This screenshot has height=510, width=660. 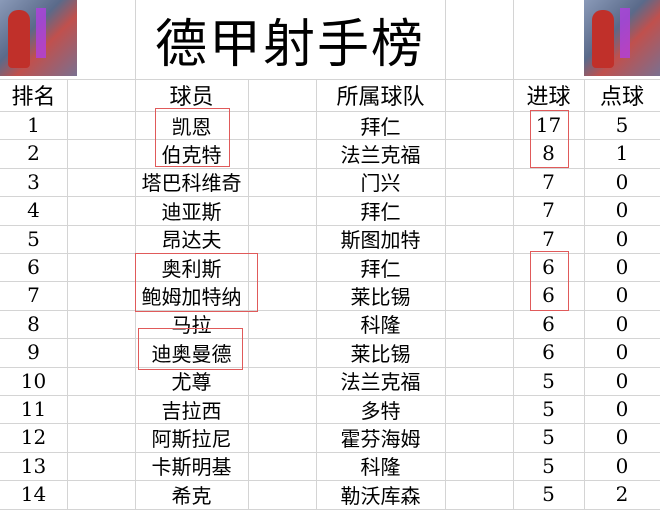 What do you see at coordinates (33, 210) in the screenshot?
I see `cell-rank: 4` at bounding box center [33, 210].